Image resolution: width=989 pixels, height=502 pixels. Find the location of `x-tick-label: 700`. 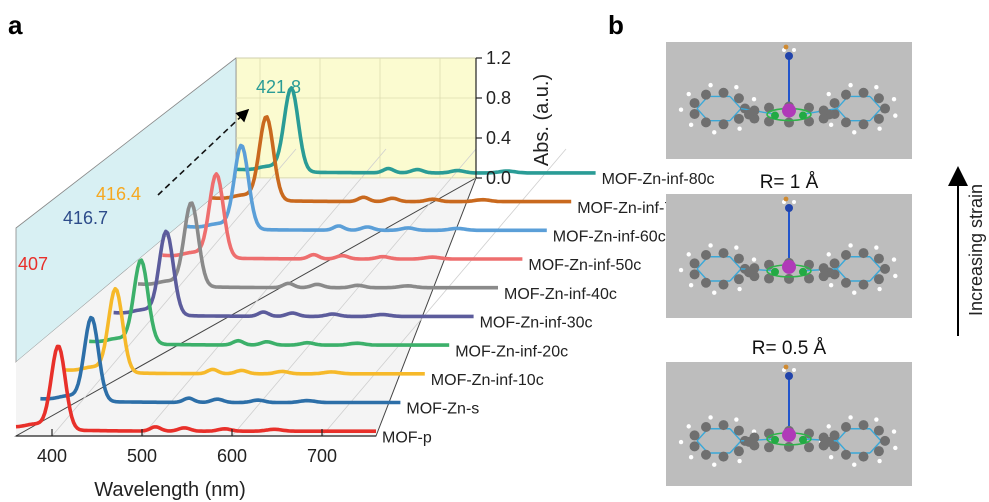

x-tick-label: 700 is located at coordinates (322, 456).